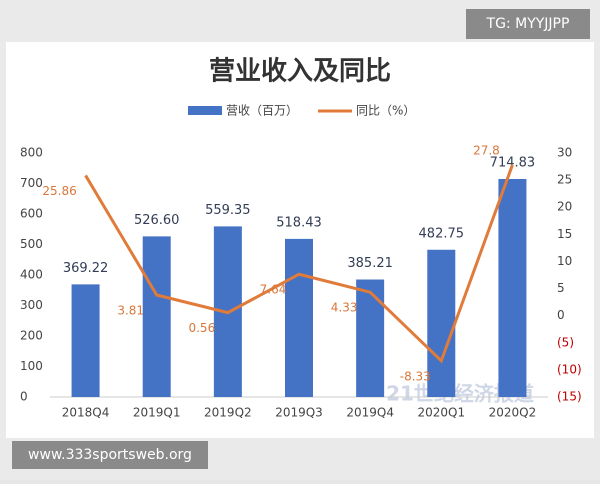 This screenshot has height=484, width=600. I want to click on y-tick-label: 700, so click(31, 183).